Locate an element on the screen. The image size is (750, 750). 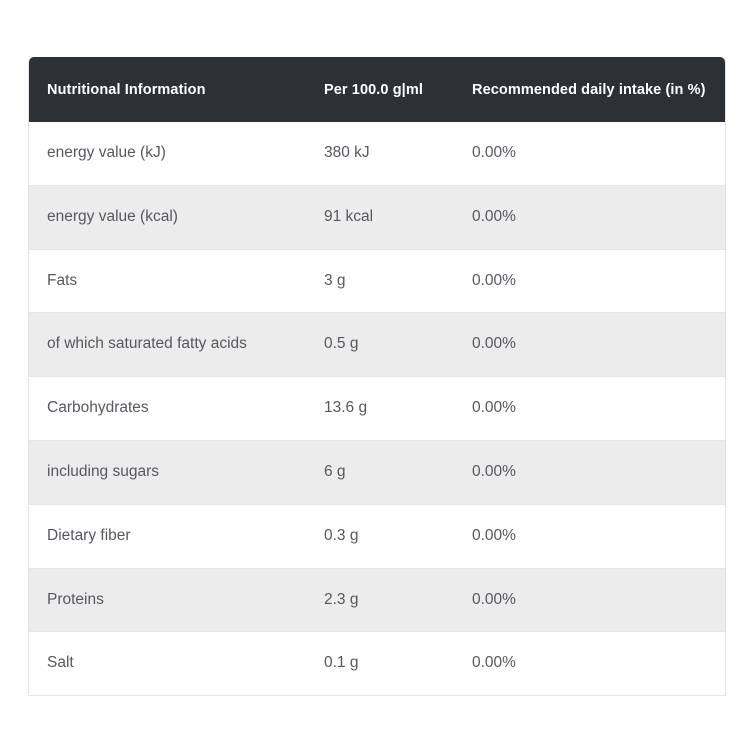
nutrient-label: Proteins is located at coordinates (75, 599).